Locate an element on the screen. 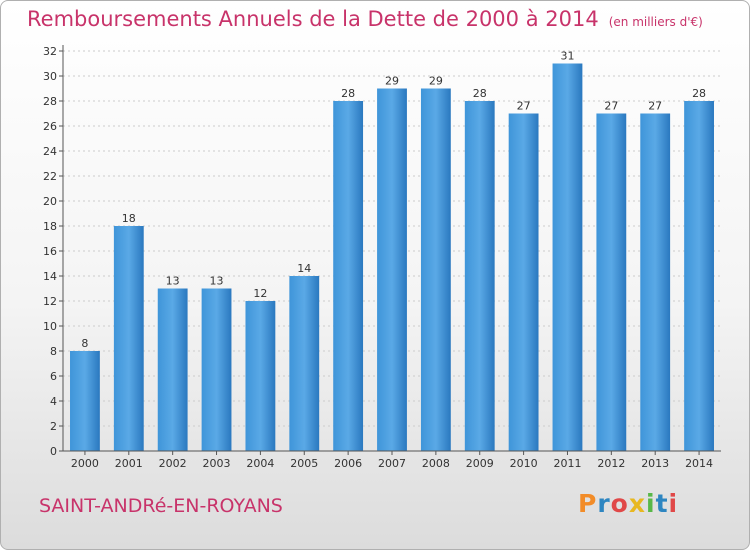 This screenshot has height=550, width=750. x-tick-label: 2007 is located at coordinates (392, 463).